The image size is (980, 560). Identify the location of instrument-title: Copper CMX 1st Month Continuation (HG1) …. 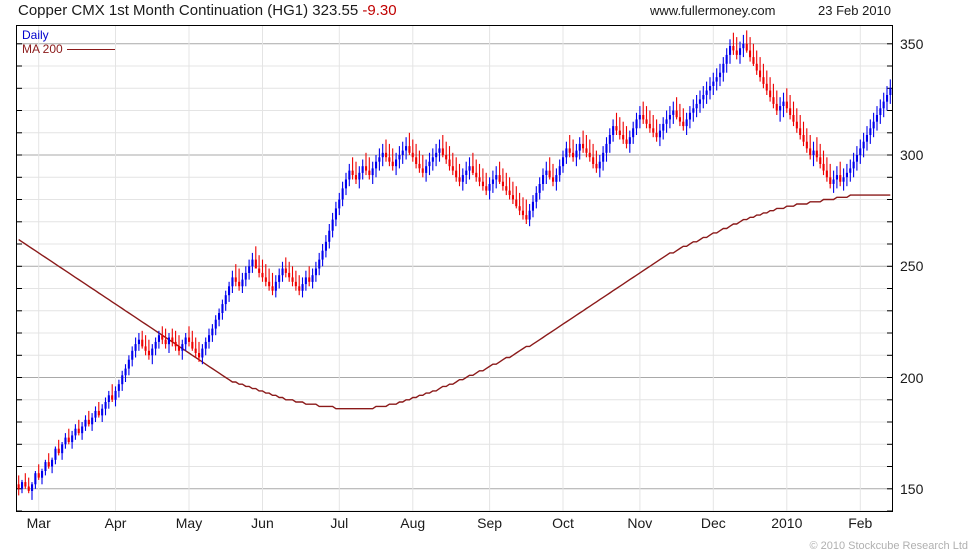
(188, 10).